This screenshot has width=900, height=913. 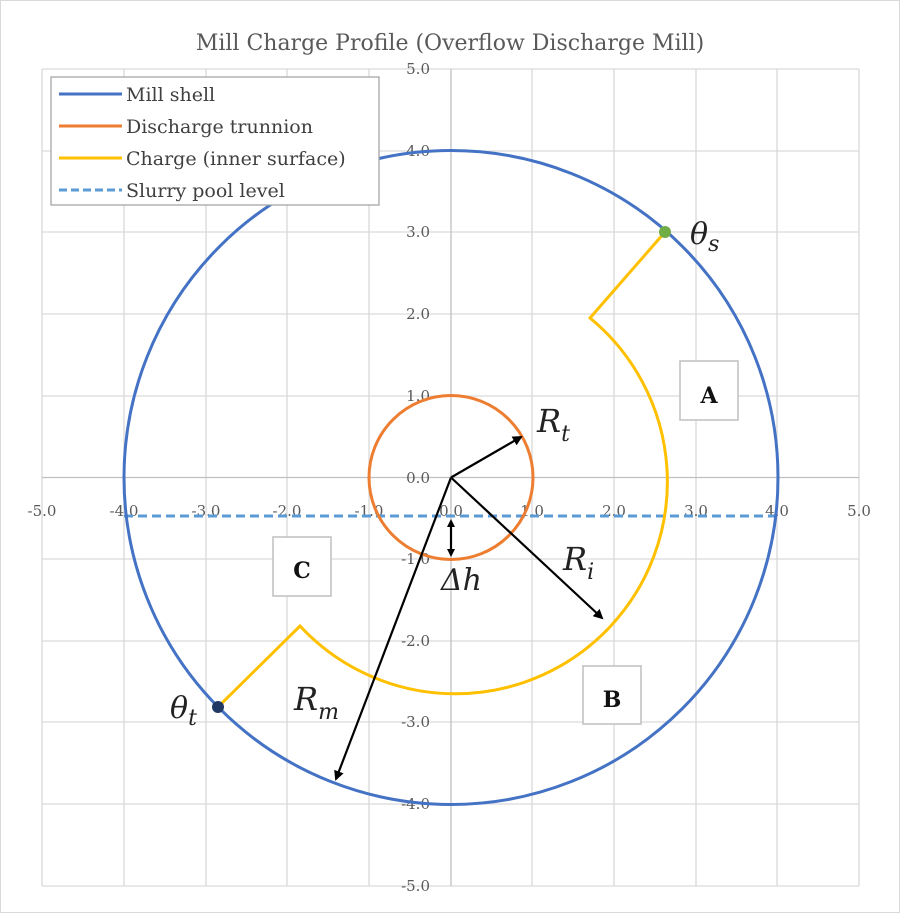 I want to click on svg-text: Slurry pool level, so click(x=205, y=191).